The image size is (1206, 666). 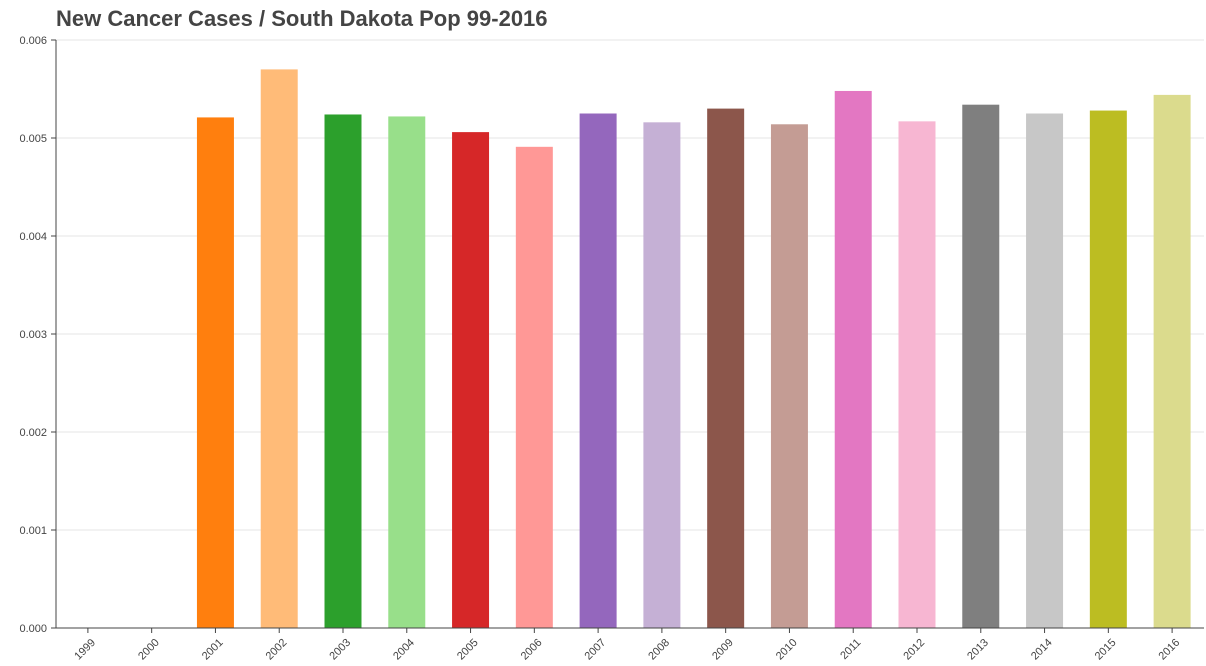 I want to click on bar-2005, so click(x=471, y=380).